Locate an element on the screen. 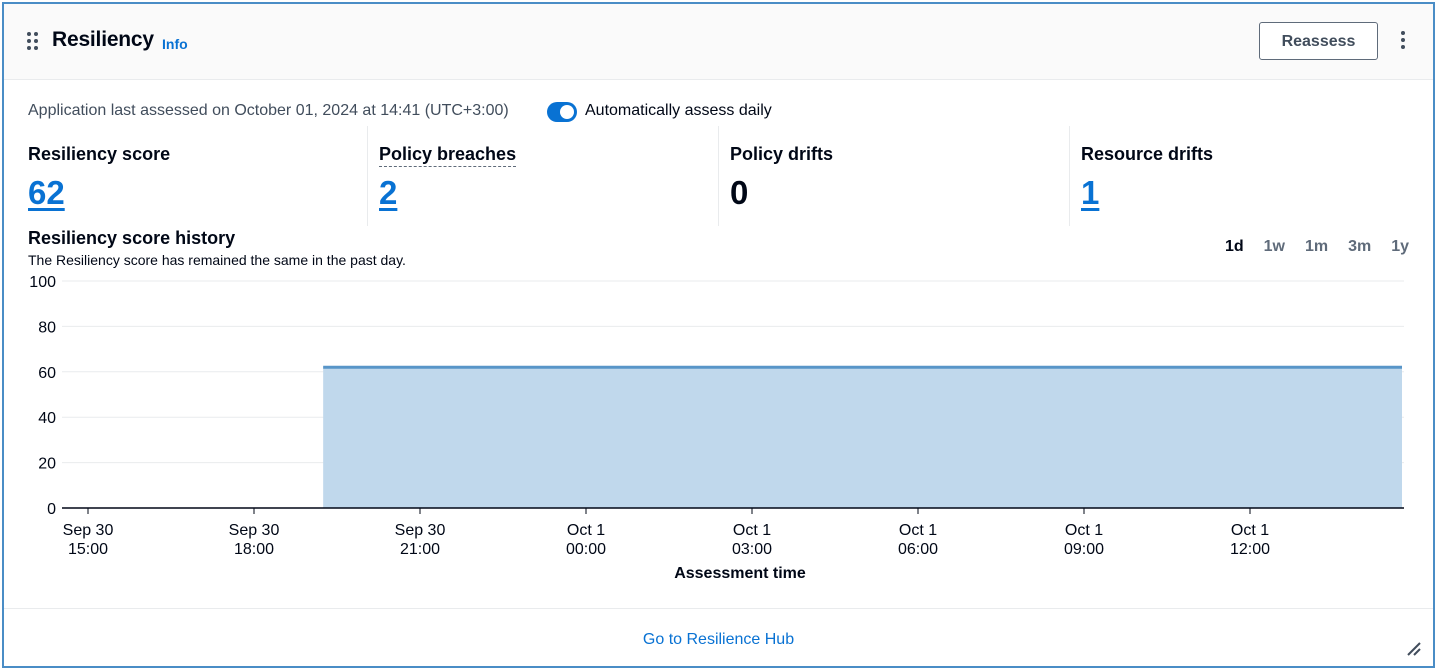 The height and width of the screenshot is (672, 1439). policy-drifts-value: 0 is located at coordinates (739, 192).